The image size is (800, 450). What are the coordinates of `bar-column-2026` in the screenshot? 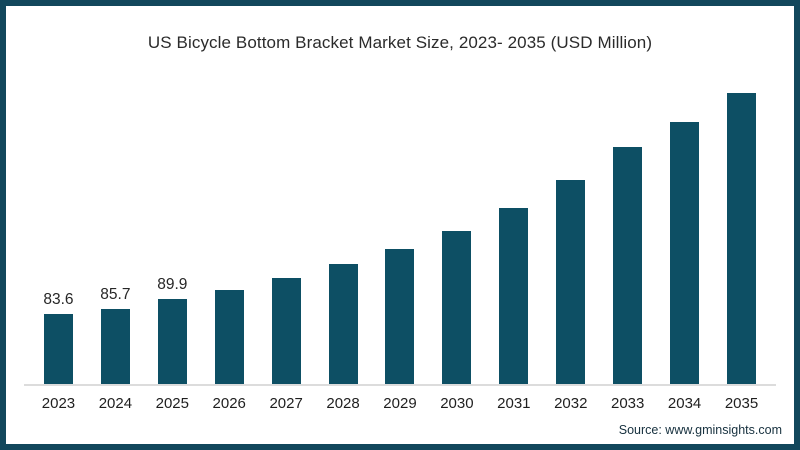 It's located at (229, 235).